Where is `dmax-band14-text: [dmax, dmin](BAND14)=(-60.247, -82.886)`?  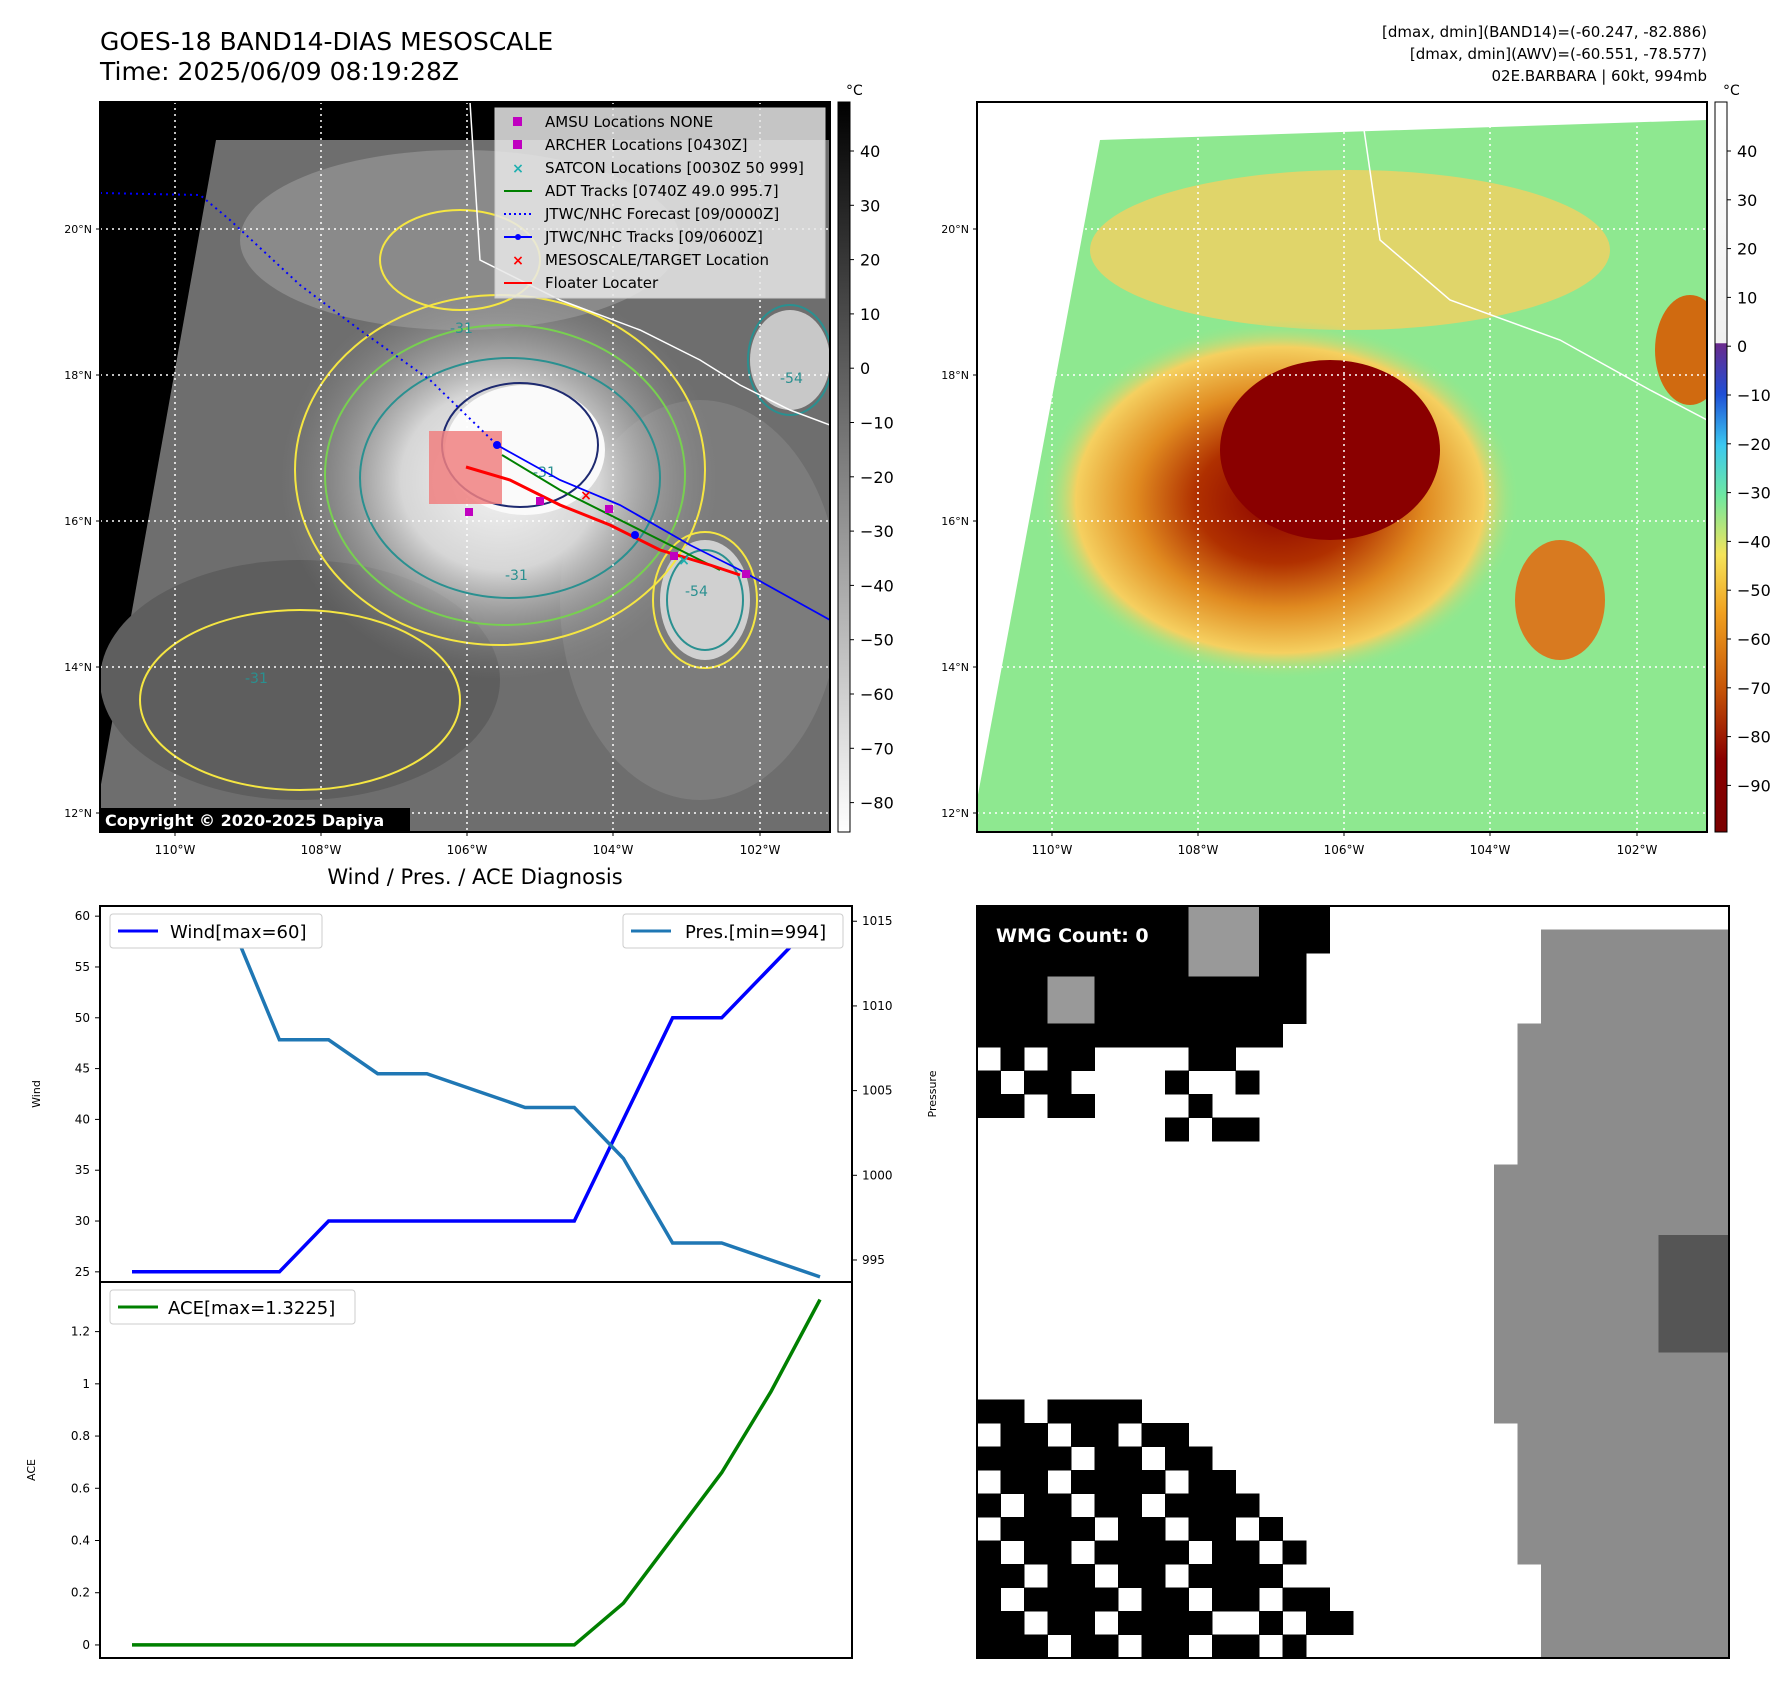
dmax-band14-text: [dmax, dmin](BAND14)=(-60.247, -82.886) is located at coordinates (1544, 32).